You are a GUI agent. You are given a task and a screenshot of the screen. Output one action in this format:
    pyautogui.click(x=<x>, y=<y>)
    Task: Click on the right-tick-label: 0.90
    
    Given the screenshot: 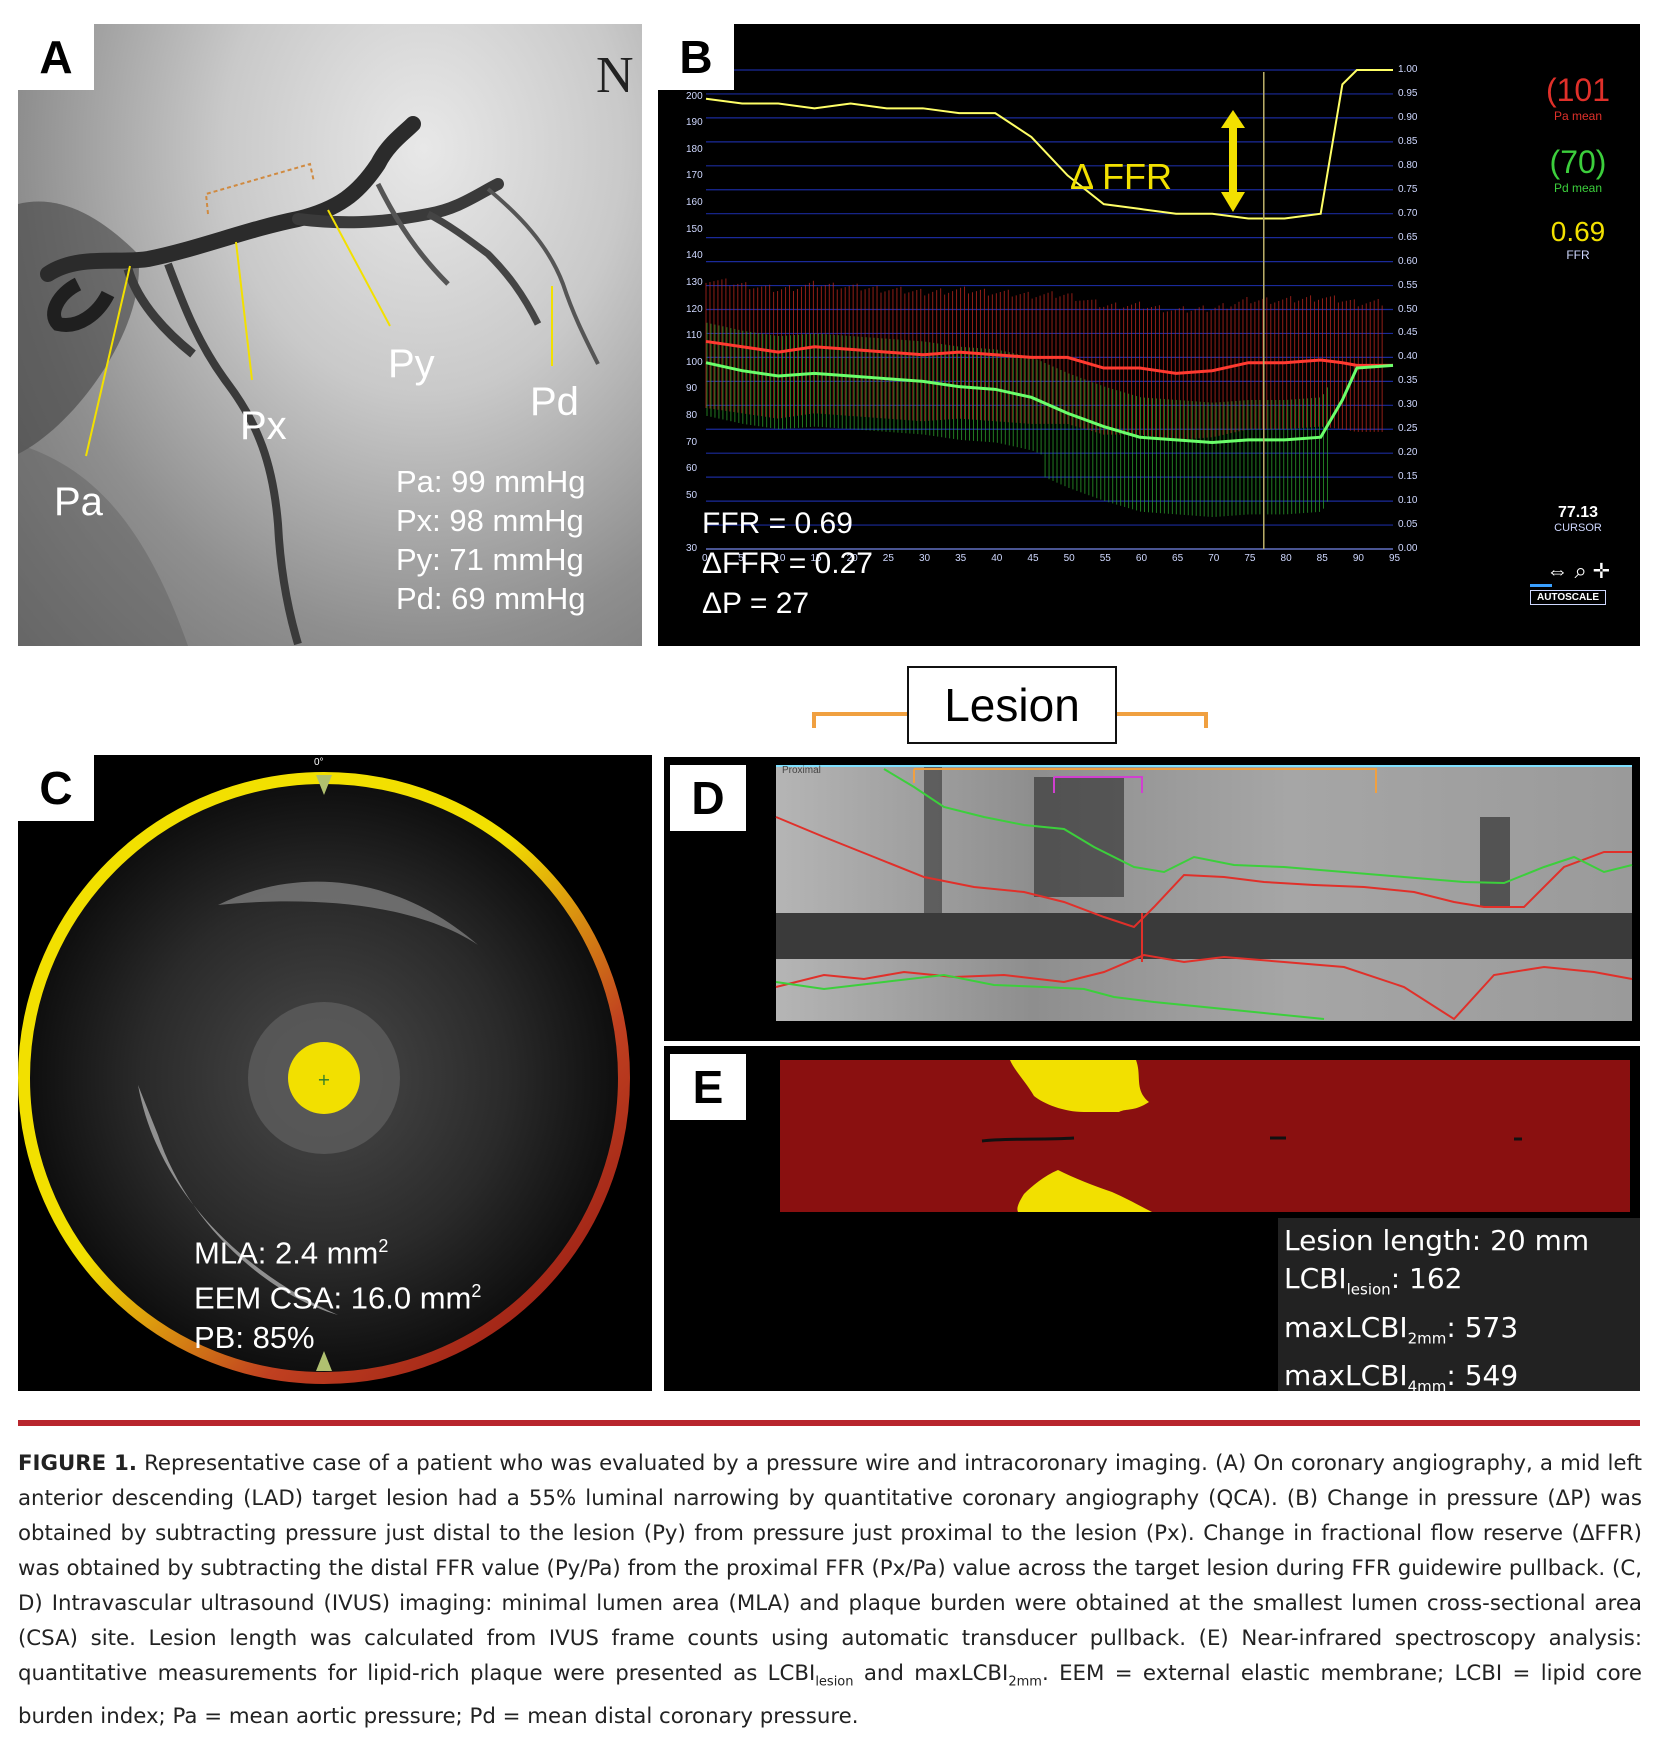 What is the action you would take?
    pyautogui.click(x=1408, y=117)
    